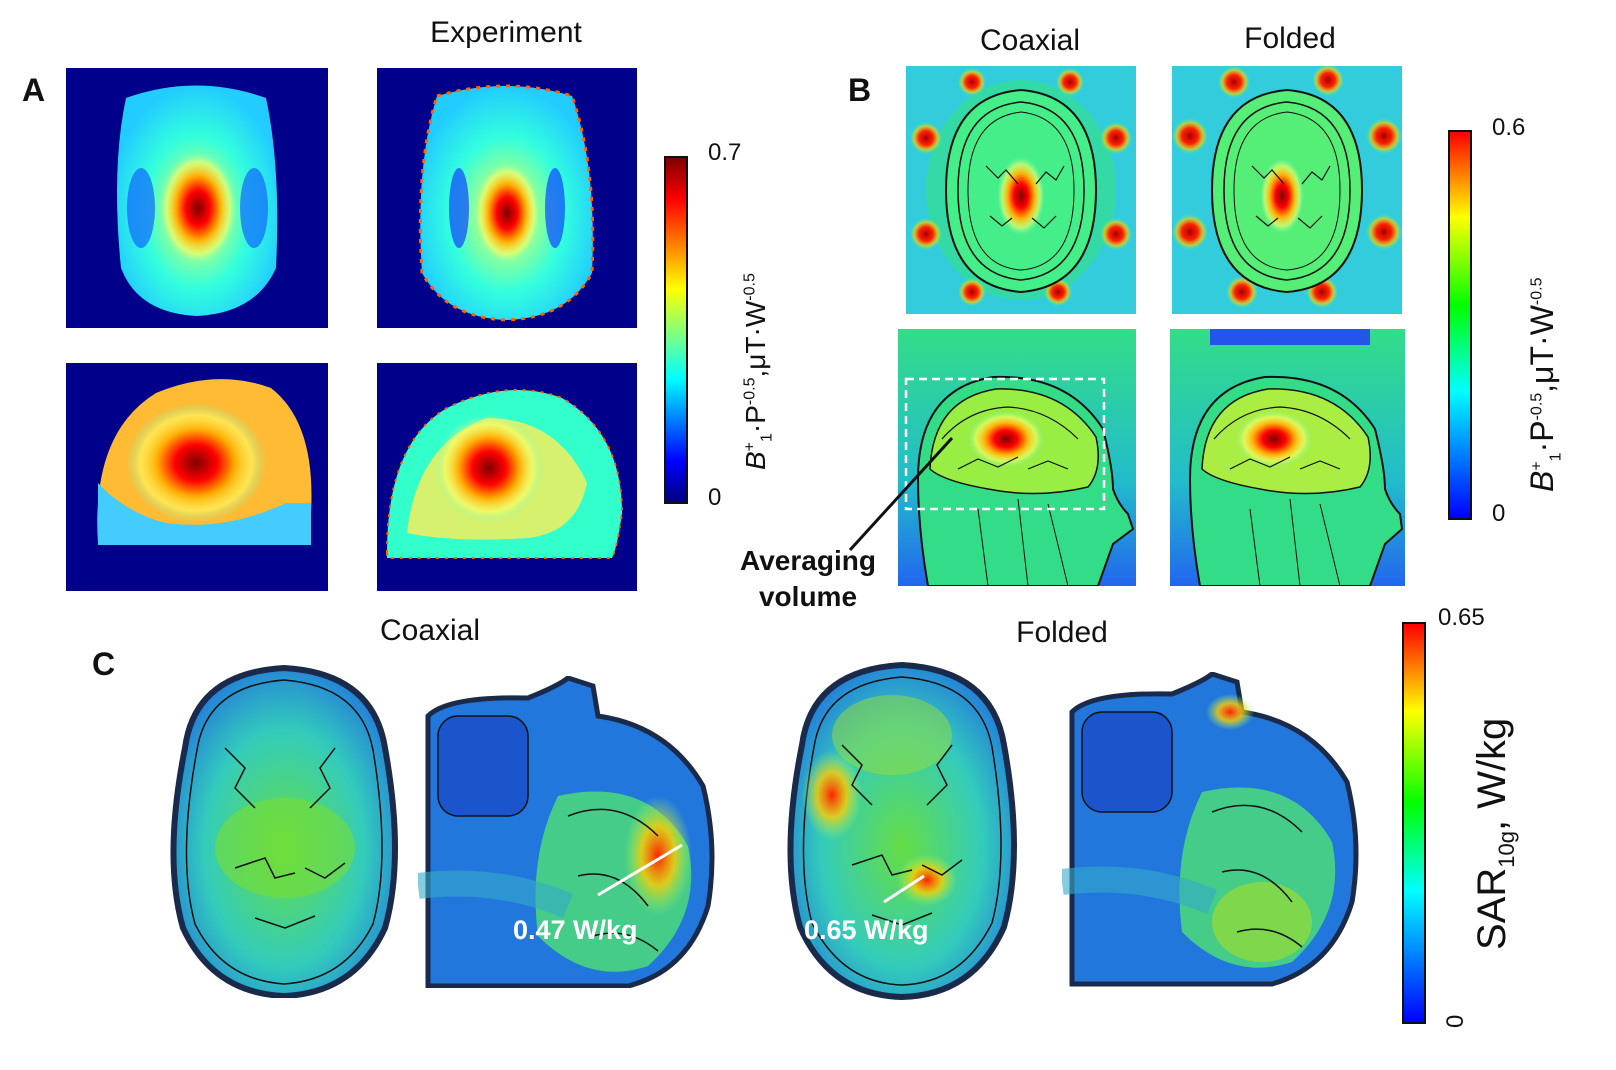 The width and height of the screenshot is (1616, 1070). What do you see at coordinates (1492, 908) in the screenshot?
I see `label-main: SAR` at bounding box center [1492, 908].